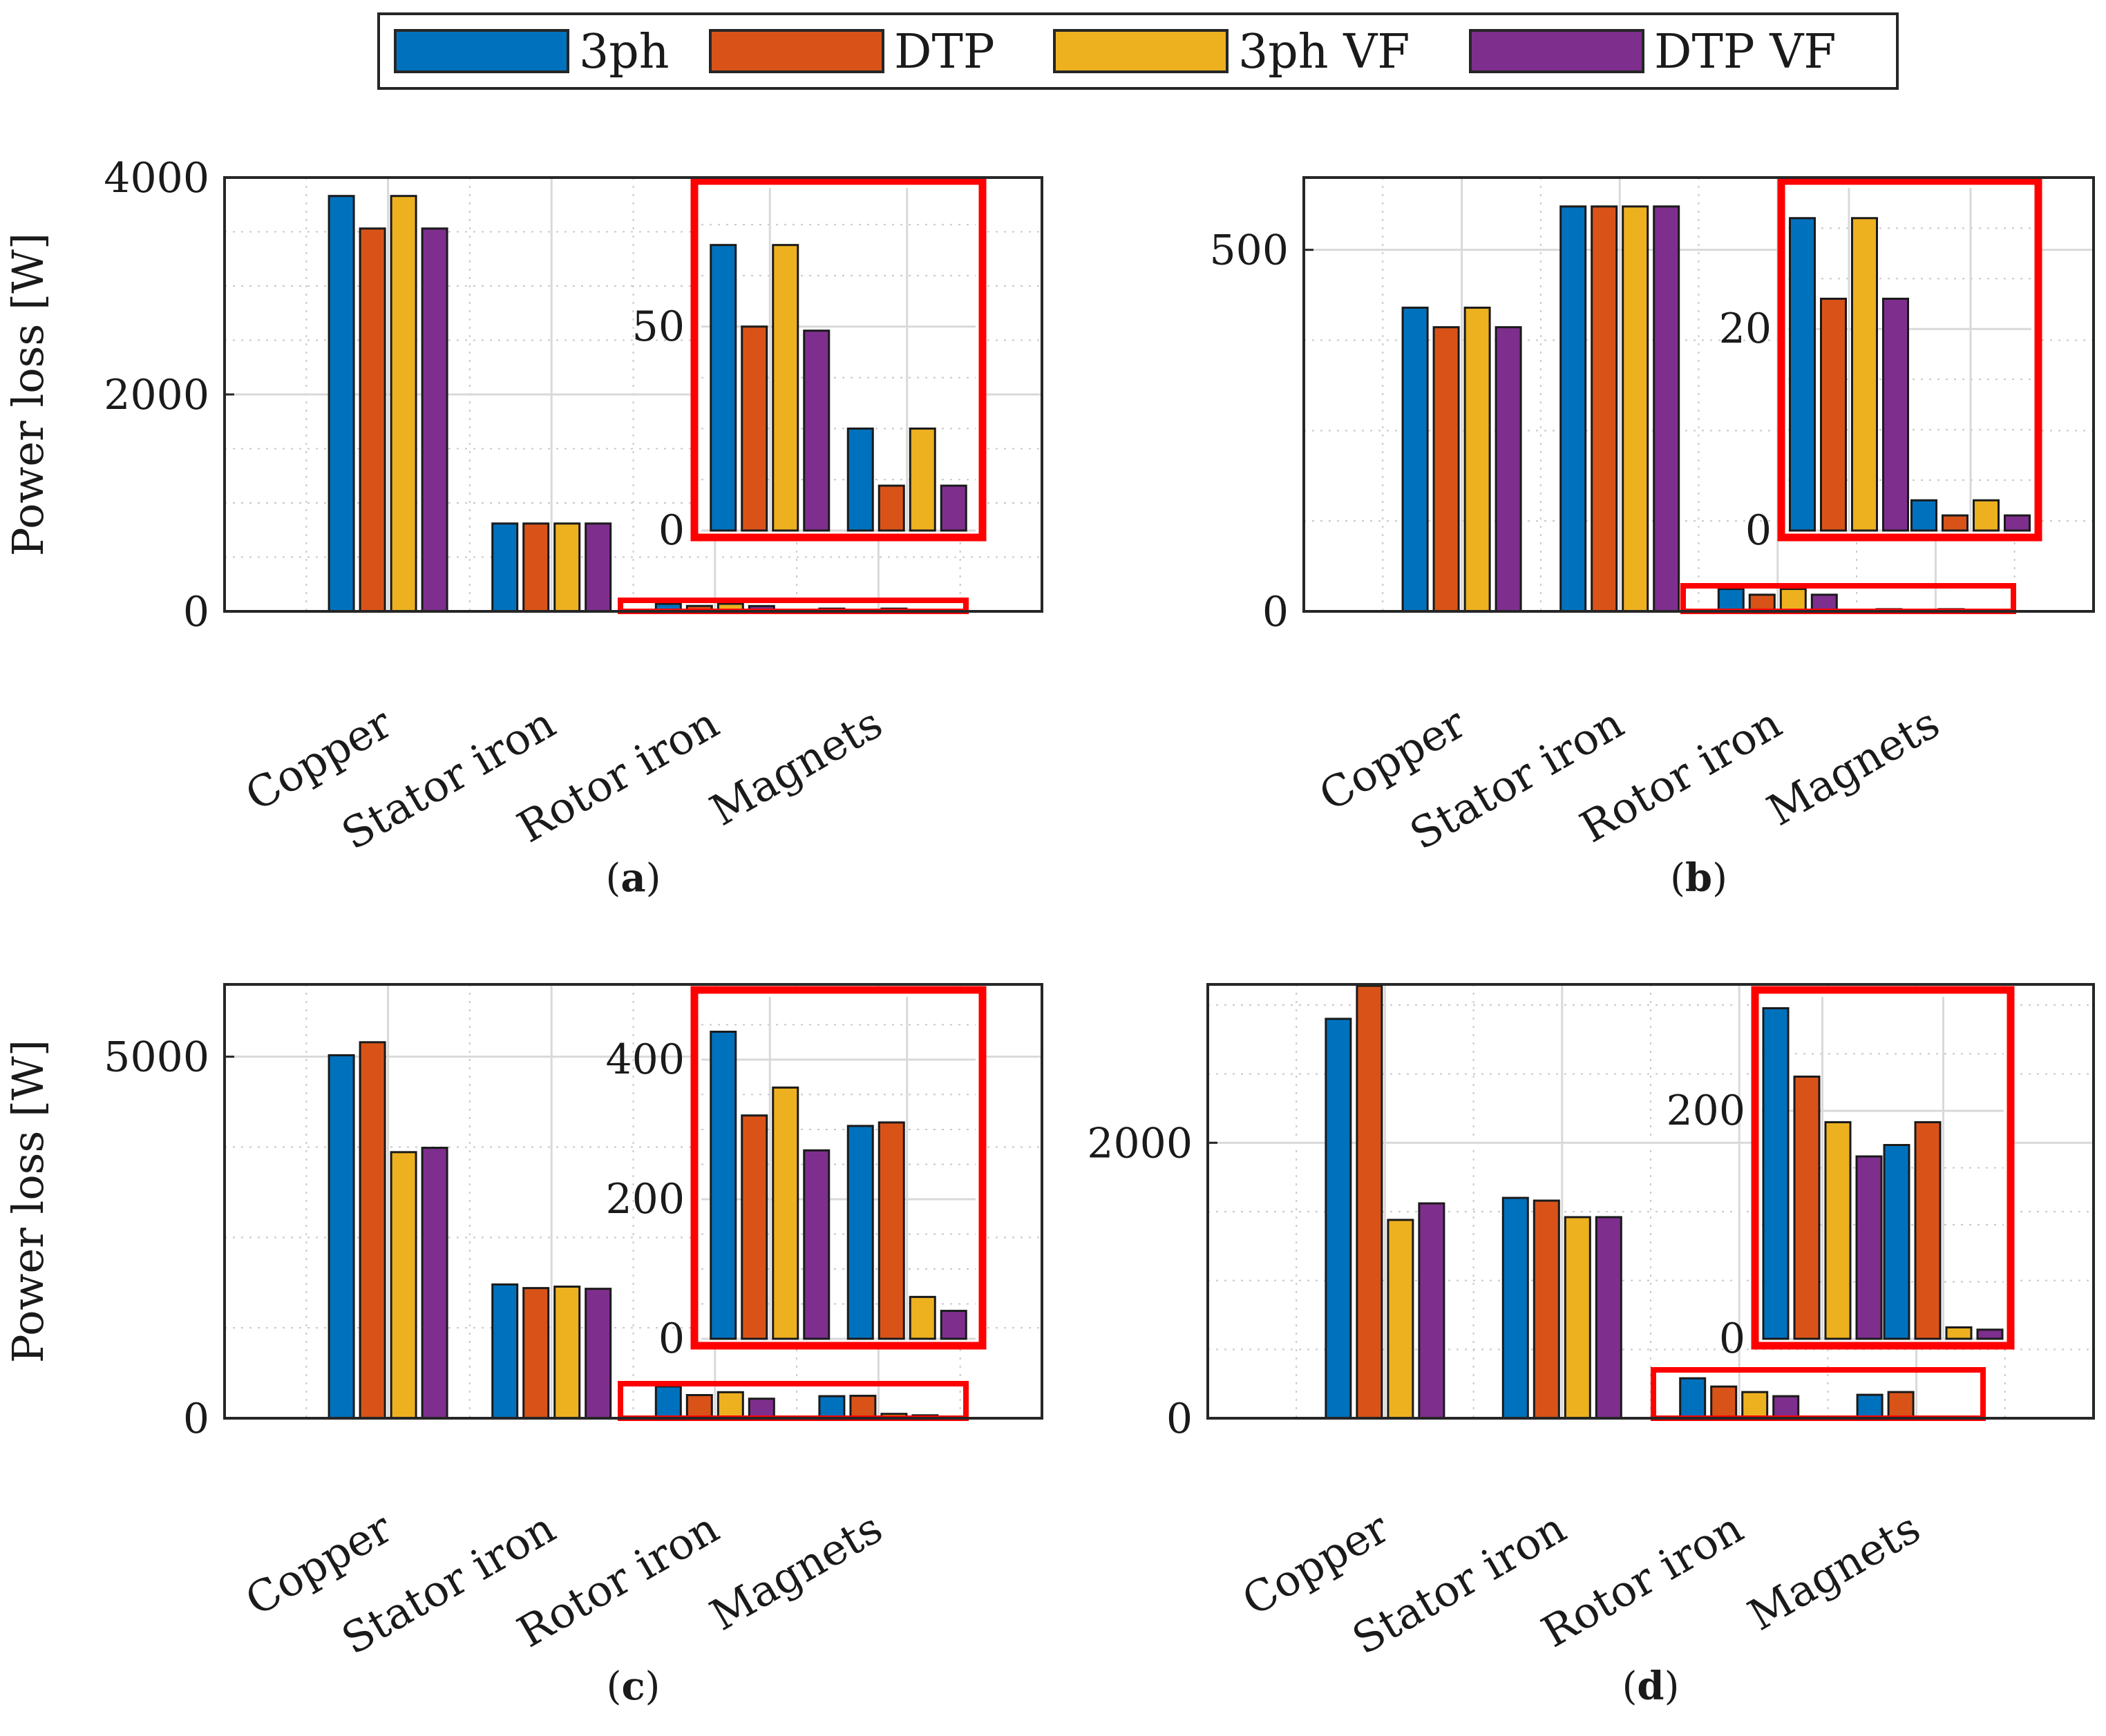  What do you see at coordinates (1140, 1143) in the screenshot?
I see `panel-d-y-tick-label: 2000` at bounding box center [1140, 1143].